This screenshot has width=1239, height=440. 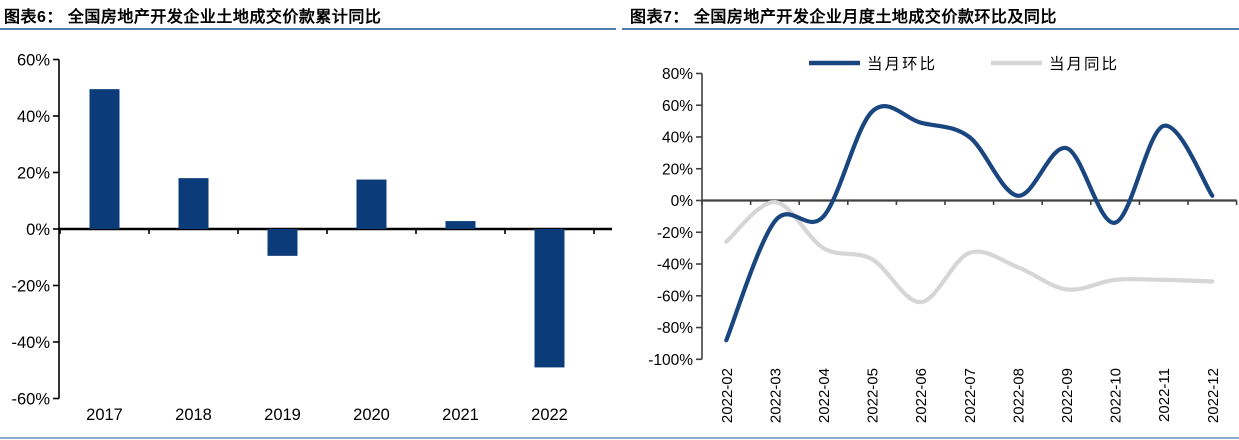 I want to click on x-tick-label: 2018, so click(x=193, y=415).